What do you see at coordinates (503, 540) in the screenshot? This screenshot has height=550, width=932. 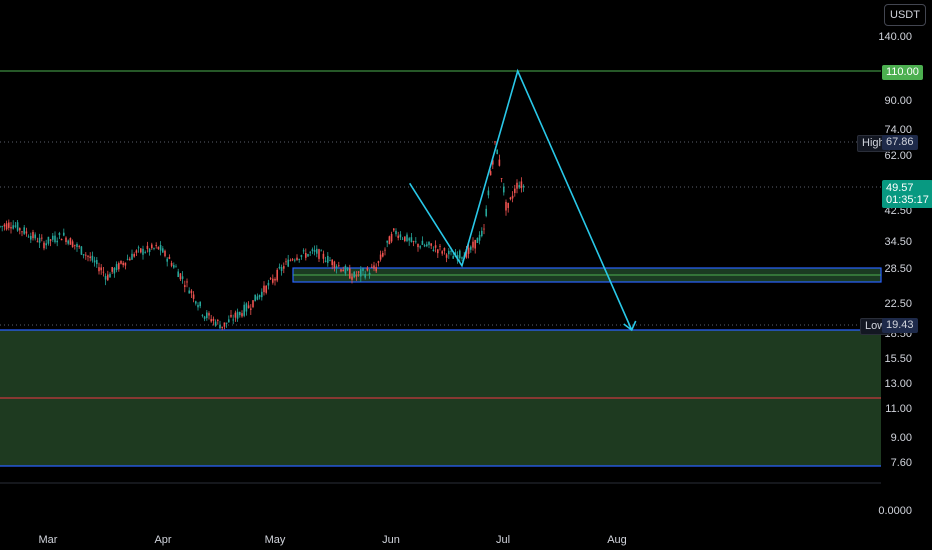 I see `time-tick-label: Jul` at bounding box center [503, 540].